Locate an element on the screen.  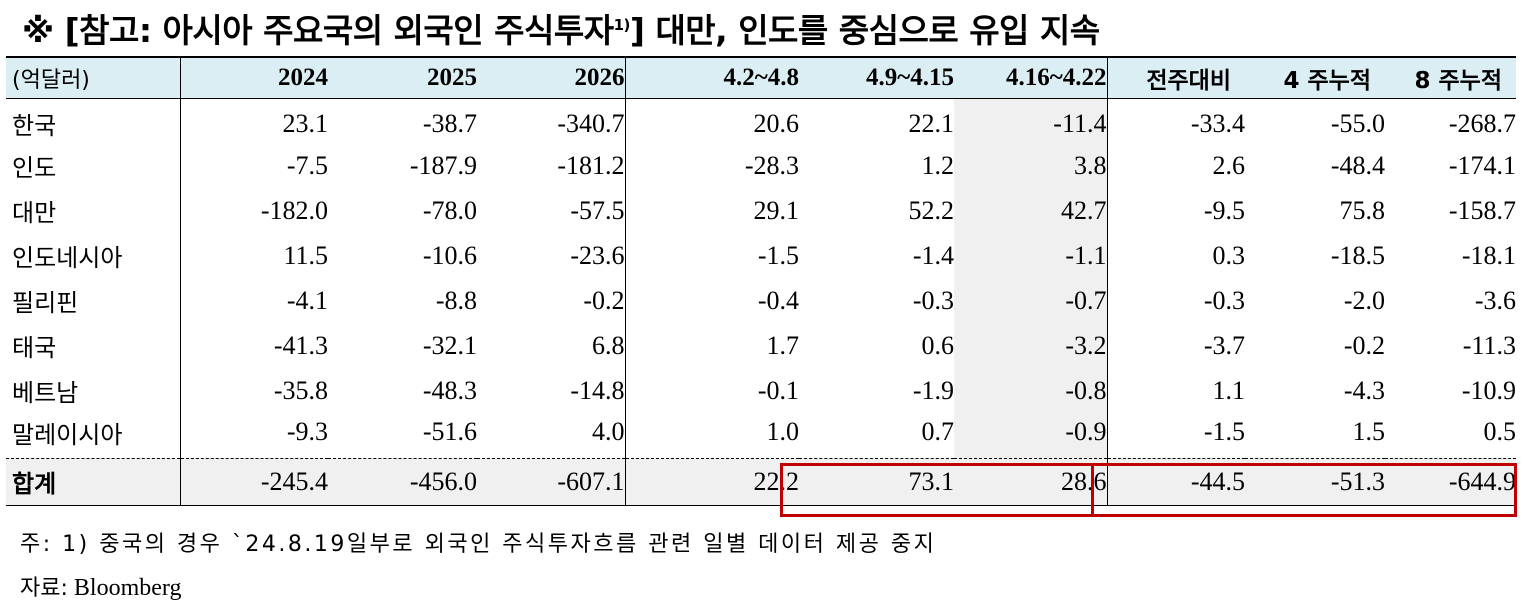
source-note: 자료: Bloomberg is located at coordinates (100, 586).